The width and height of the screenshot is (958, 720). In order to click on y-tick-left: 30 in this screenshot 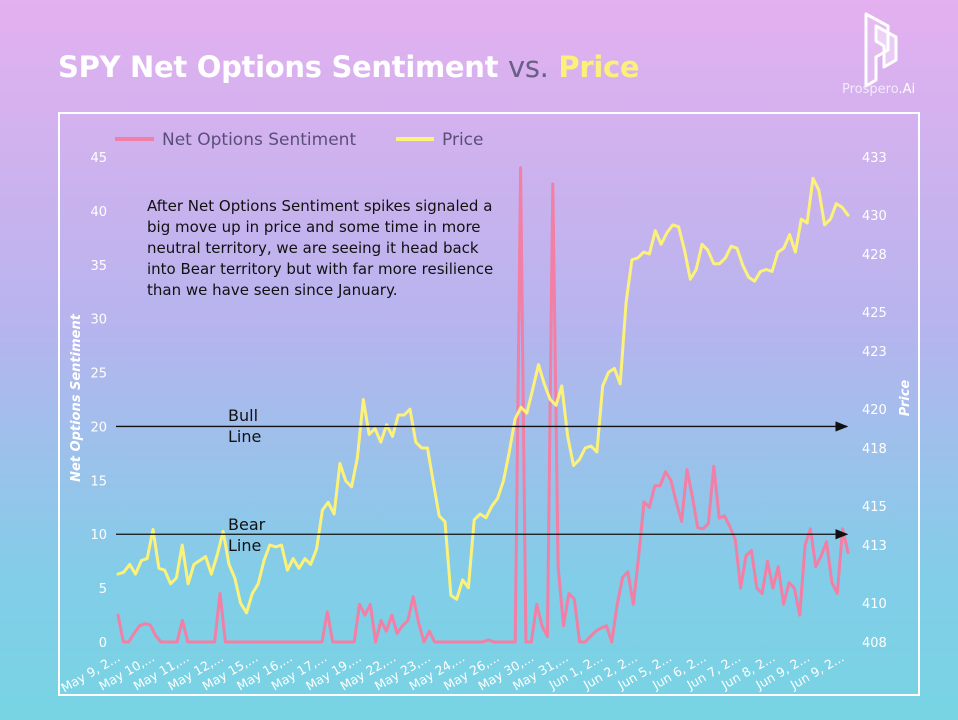, I will do `click(98, 320)`.